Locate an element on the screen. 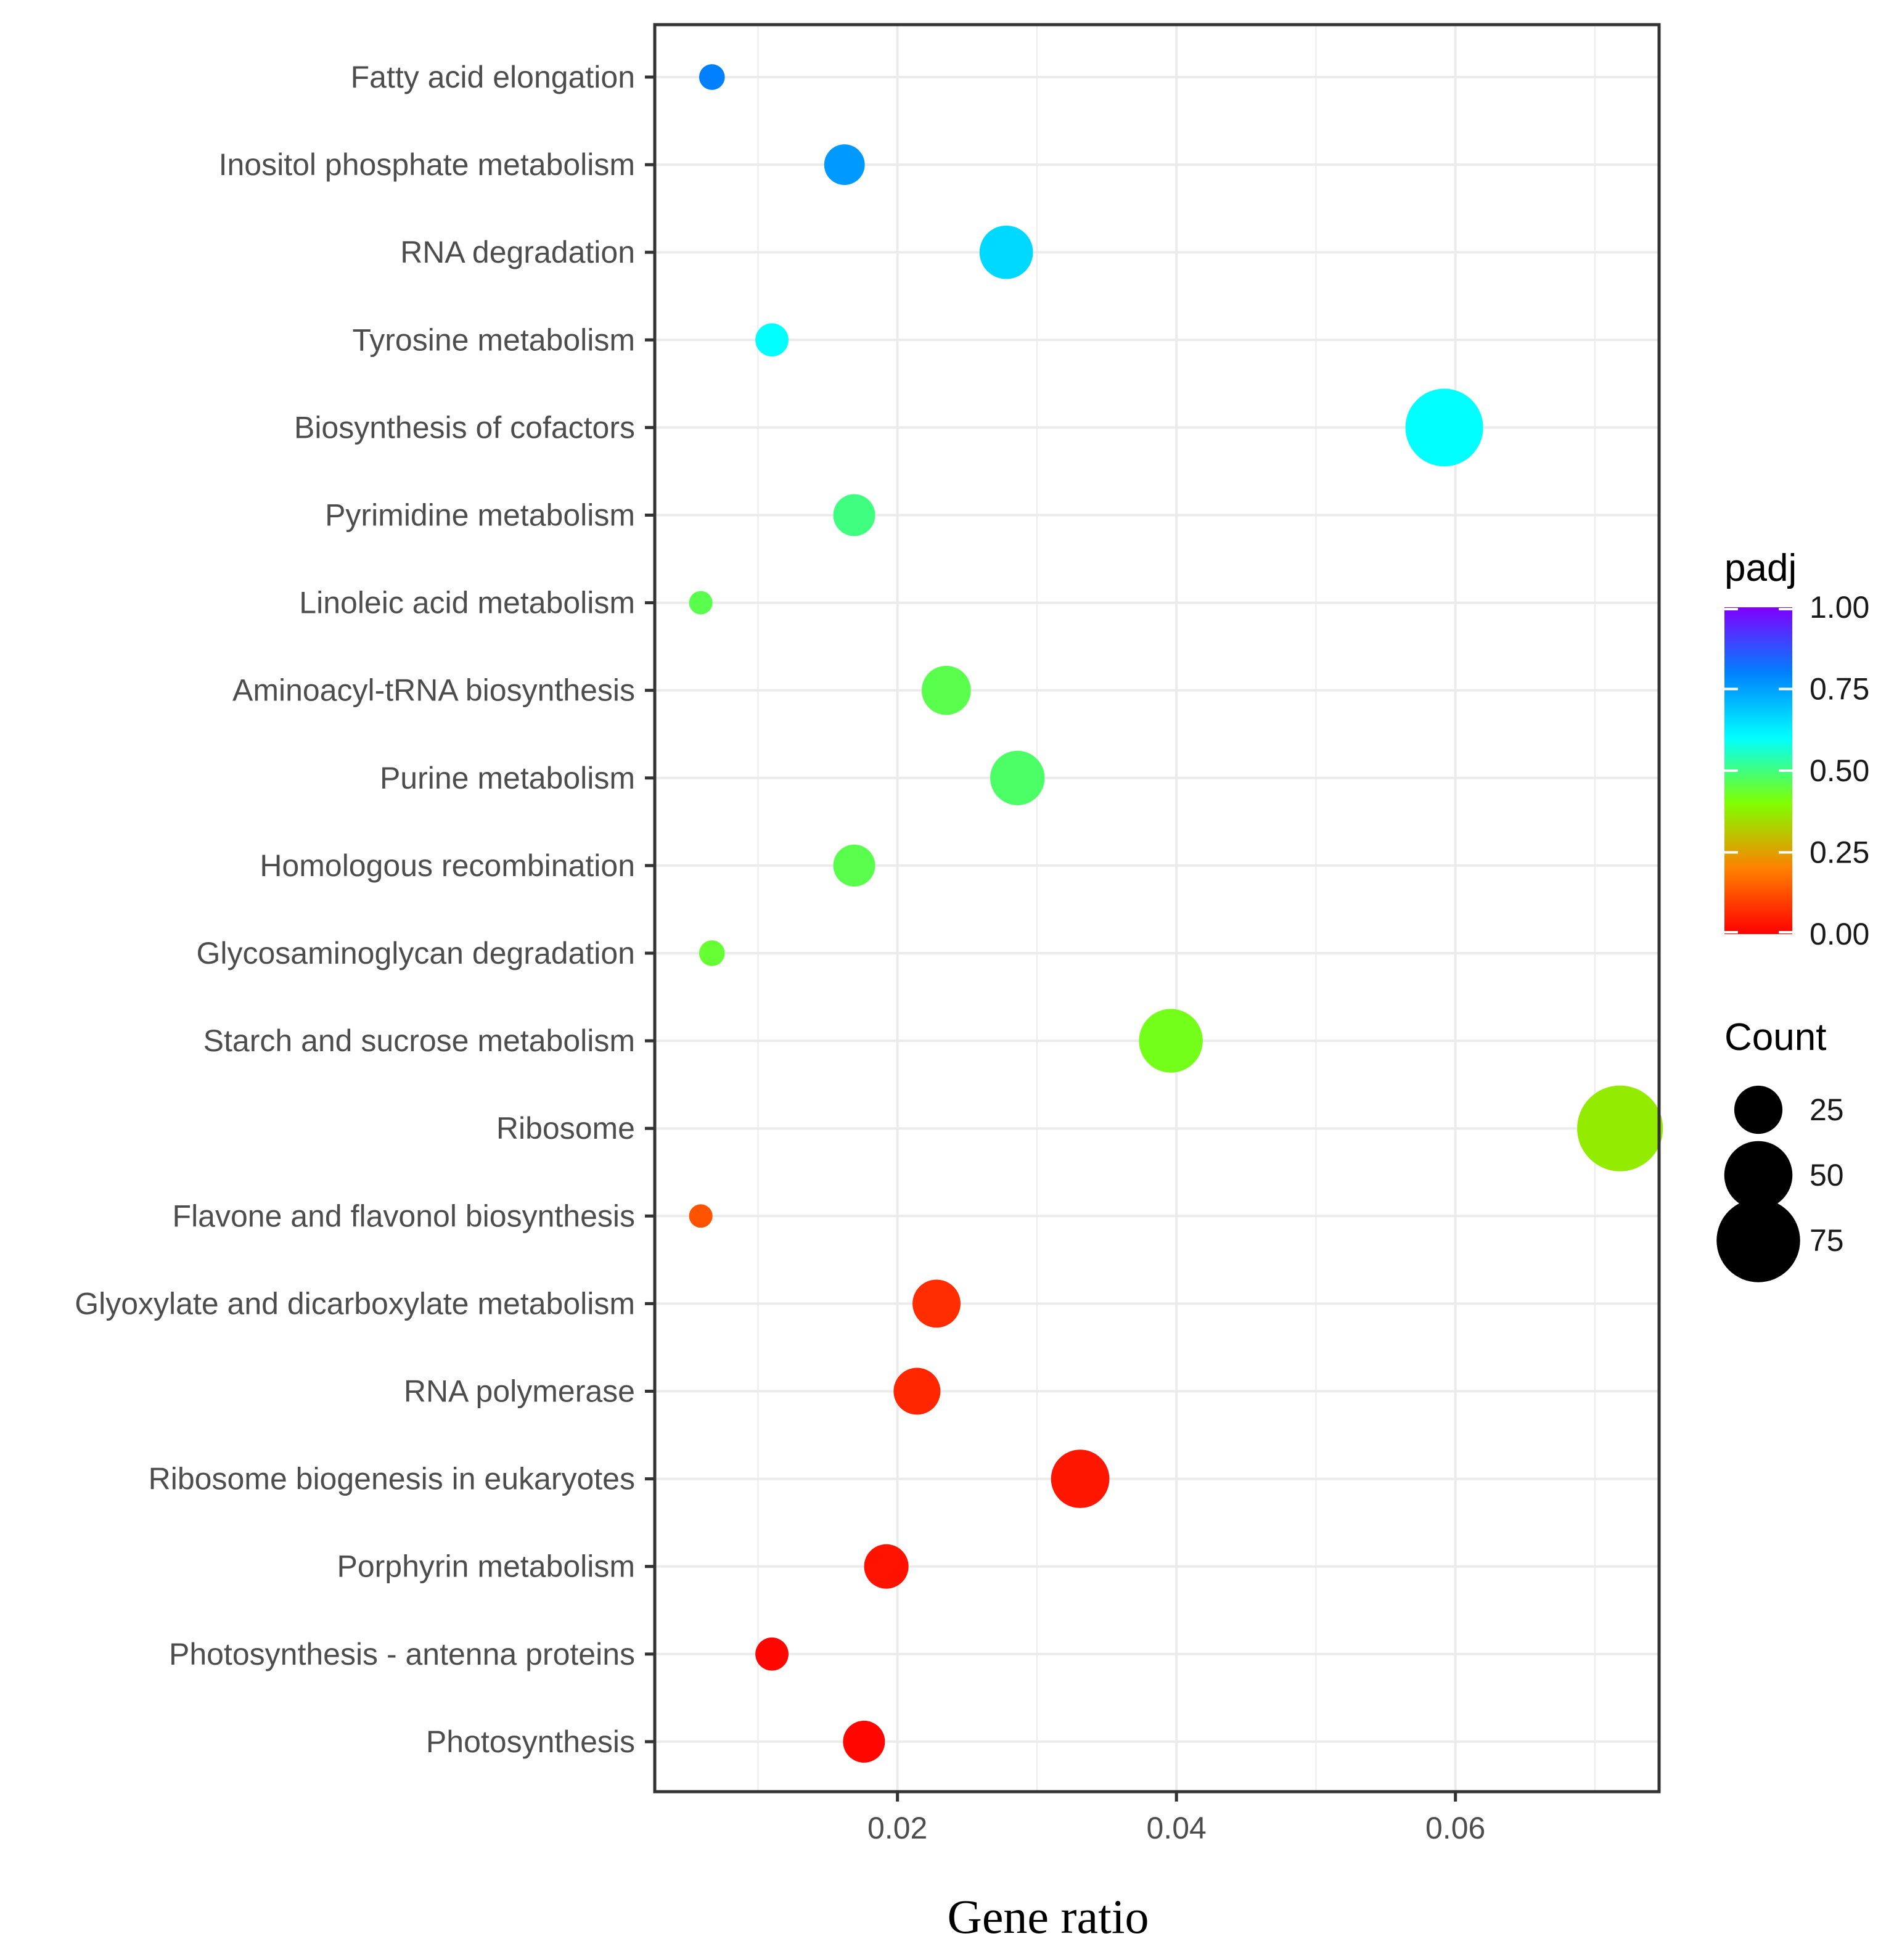 This screenshot has width=1902, height=1960. y-category-label: RNA degradation is located at coordinates (517, 252).